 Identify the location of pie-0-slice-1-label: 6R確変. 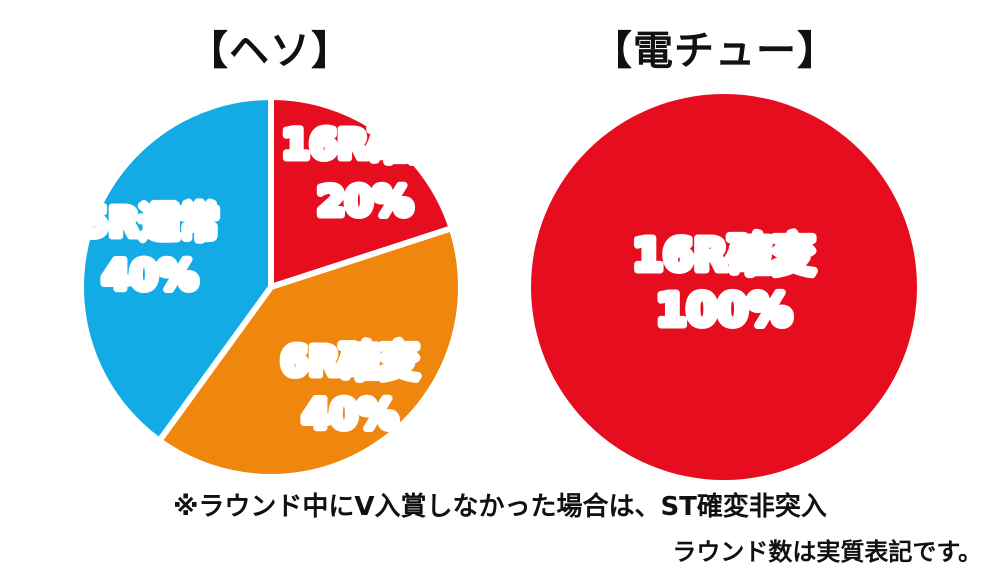
(350, 362).